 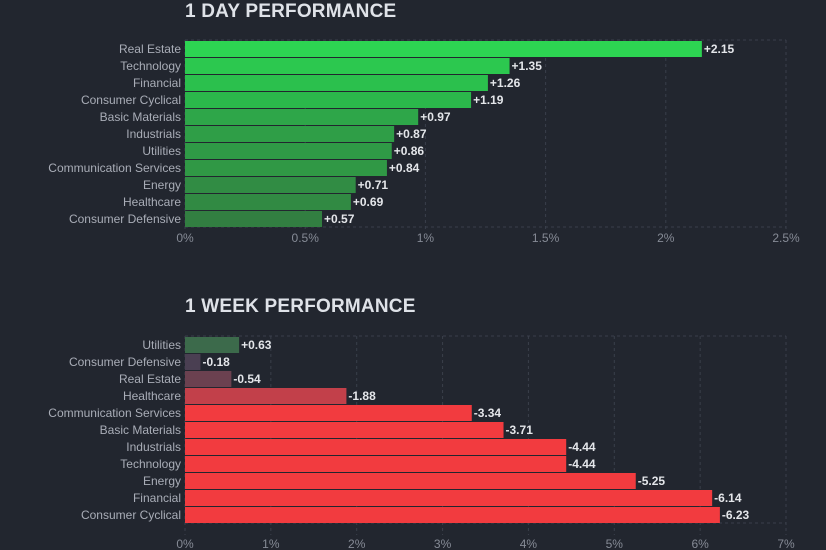 What do you see at coordinates (411, 134) in the screenshot?
I see `value-label: +0.87` at bounding box center [411, 134].